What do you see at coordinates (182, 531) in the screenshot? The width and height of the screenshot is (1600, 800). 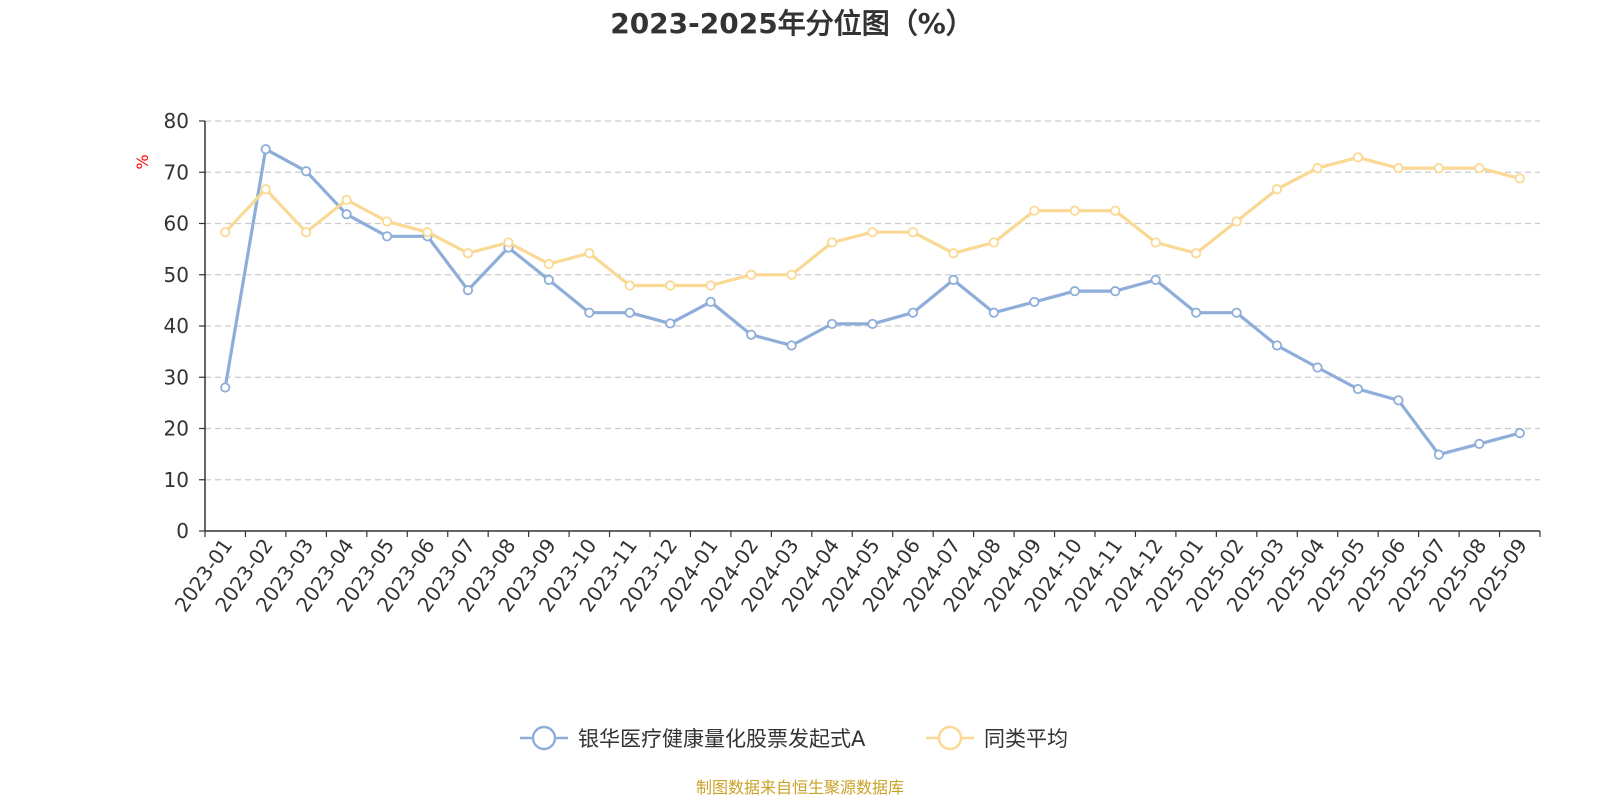 I see `y-tick-label: 0` at bounding box center [182, 531].